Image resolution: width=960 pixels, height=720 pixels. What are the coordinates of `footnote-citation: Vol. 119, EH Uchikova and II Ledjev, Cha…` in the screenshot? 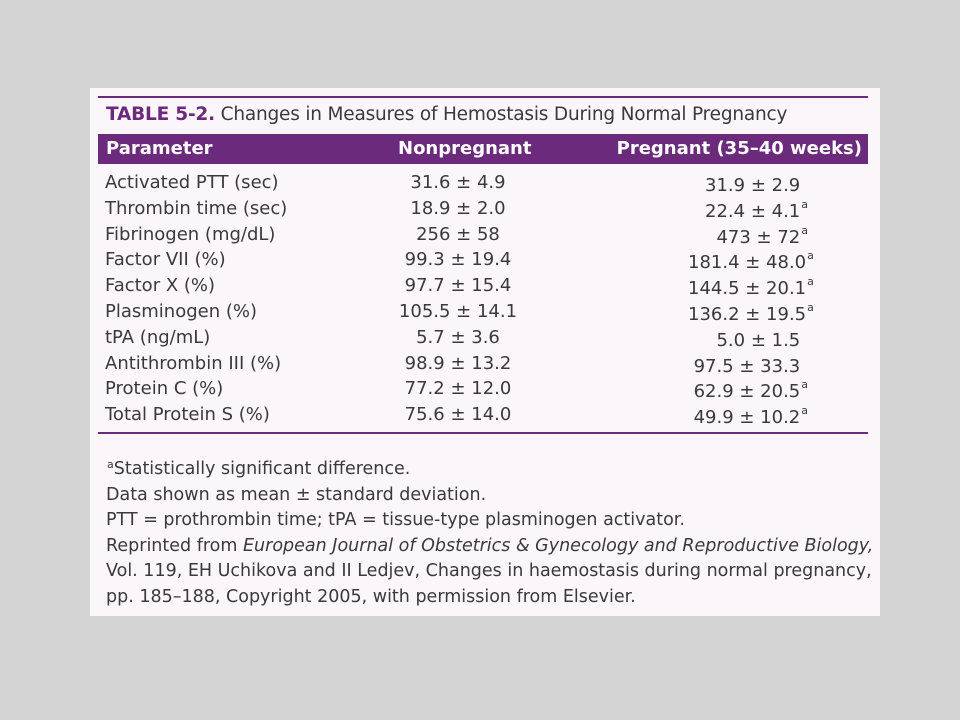 It's located at (489, 571).